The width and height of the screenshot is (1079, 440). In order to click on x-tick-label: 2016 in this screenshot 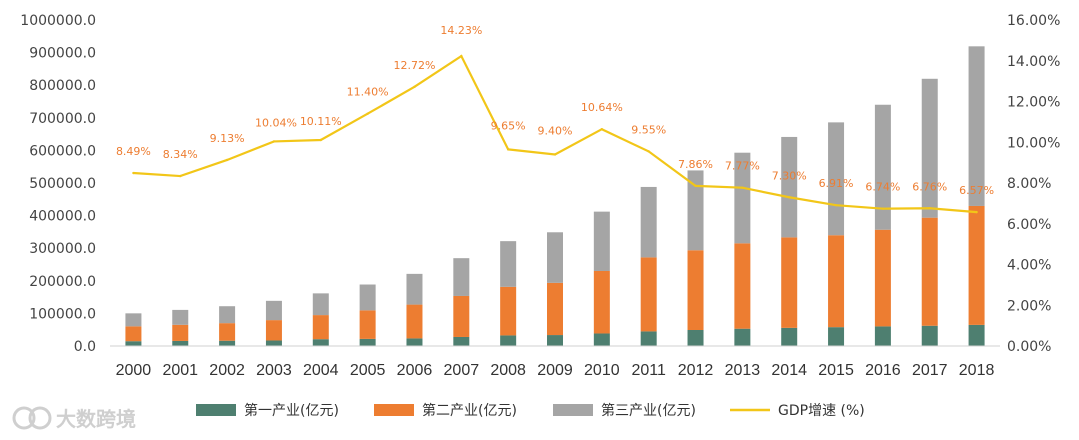, I will do `click(883, 370)`.